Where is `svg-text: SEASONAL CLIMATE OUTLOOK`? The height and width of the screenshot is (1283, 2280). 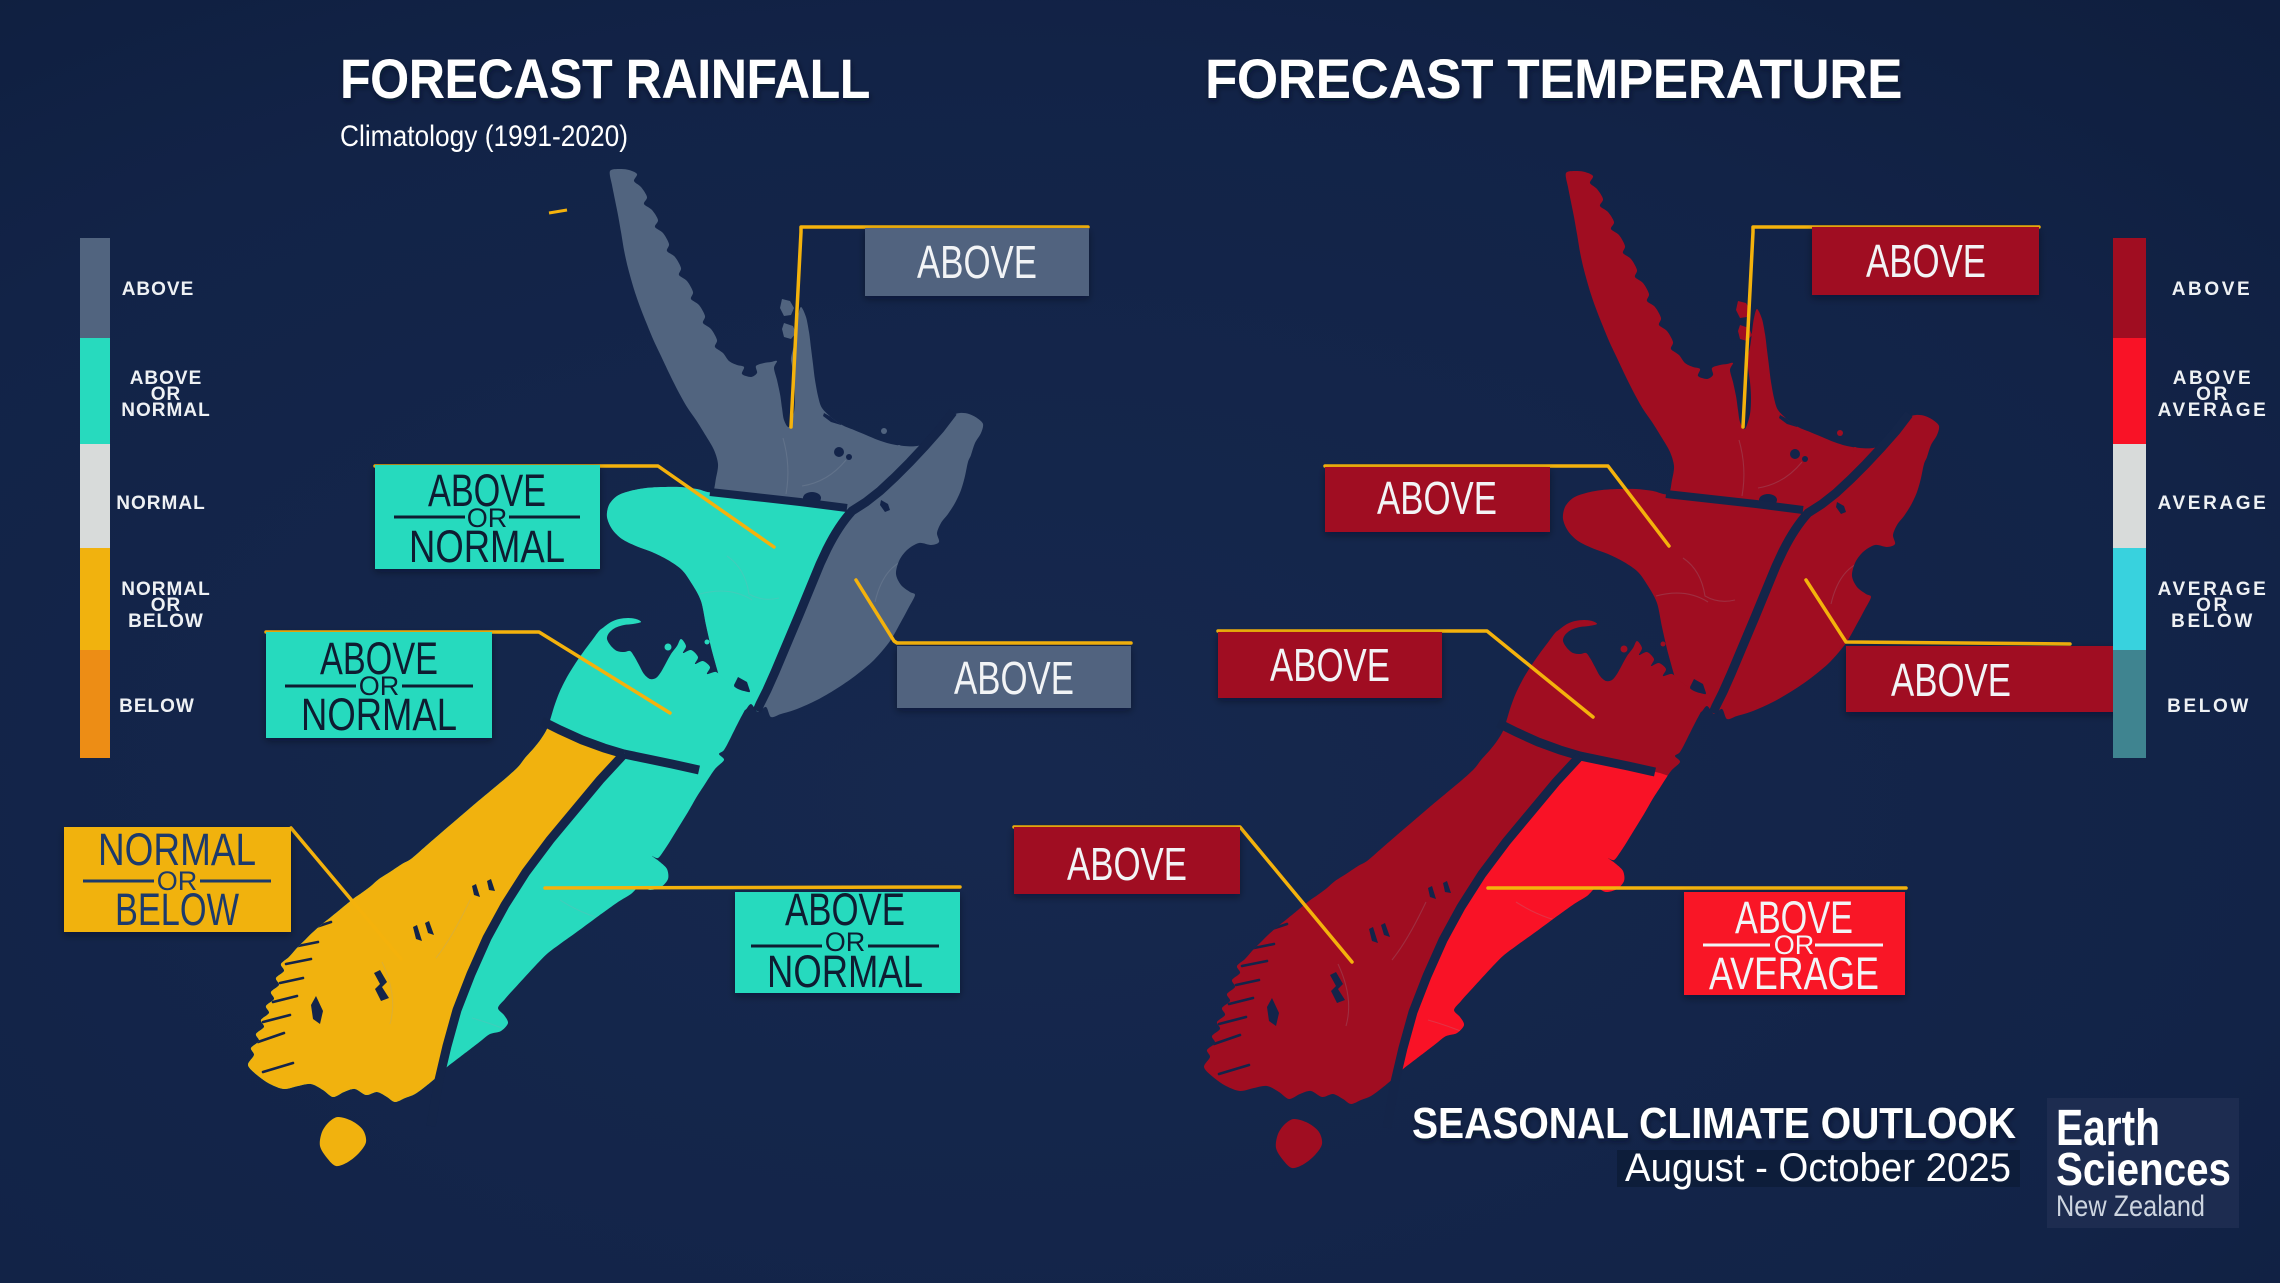 svg-text: SEASONAL CLIMATE OUTLOOK is located at coordinates (1714, 1123).